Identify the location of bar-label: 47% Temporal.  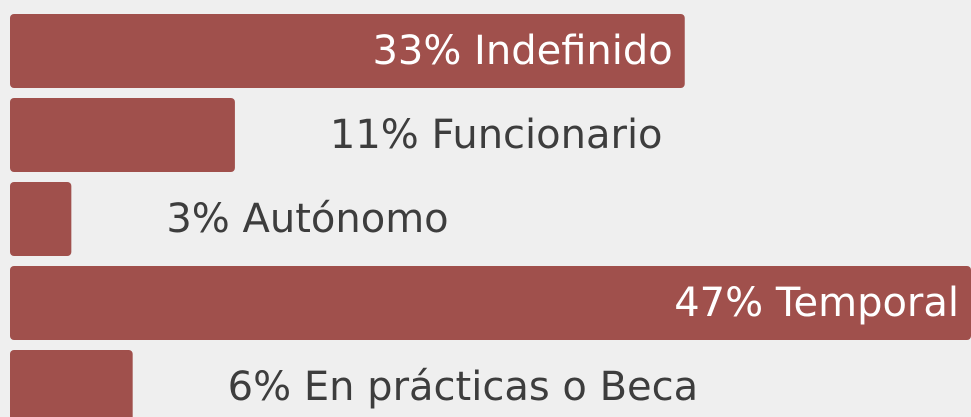
(816, 303).